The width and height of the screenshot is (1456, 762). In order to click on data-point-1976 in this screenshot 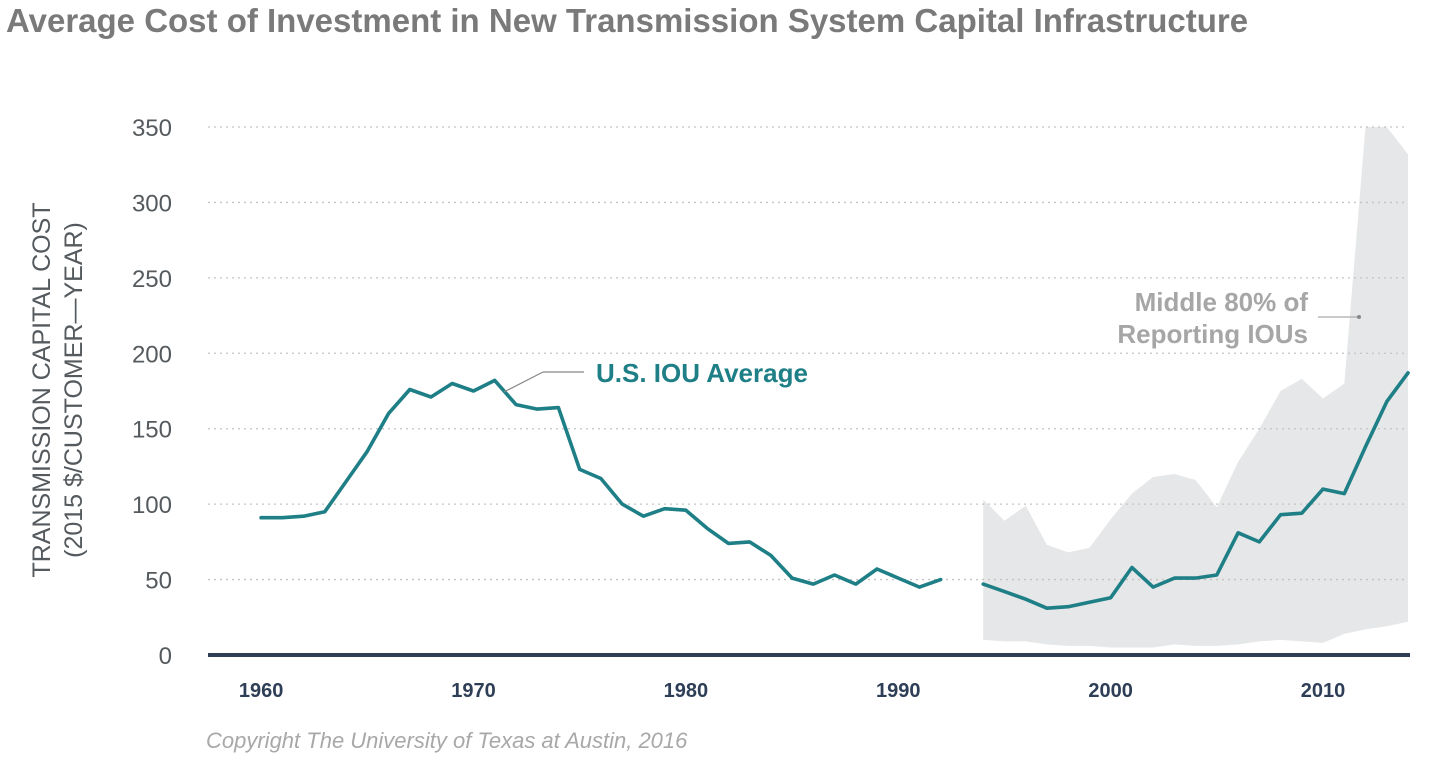, I will do `click(601, 478)`.